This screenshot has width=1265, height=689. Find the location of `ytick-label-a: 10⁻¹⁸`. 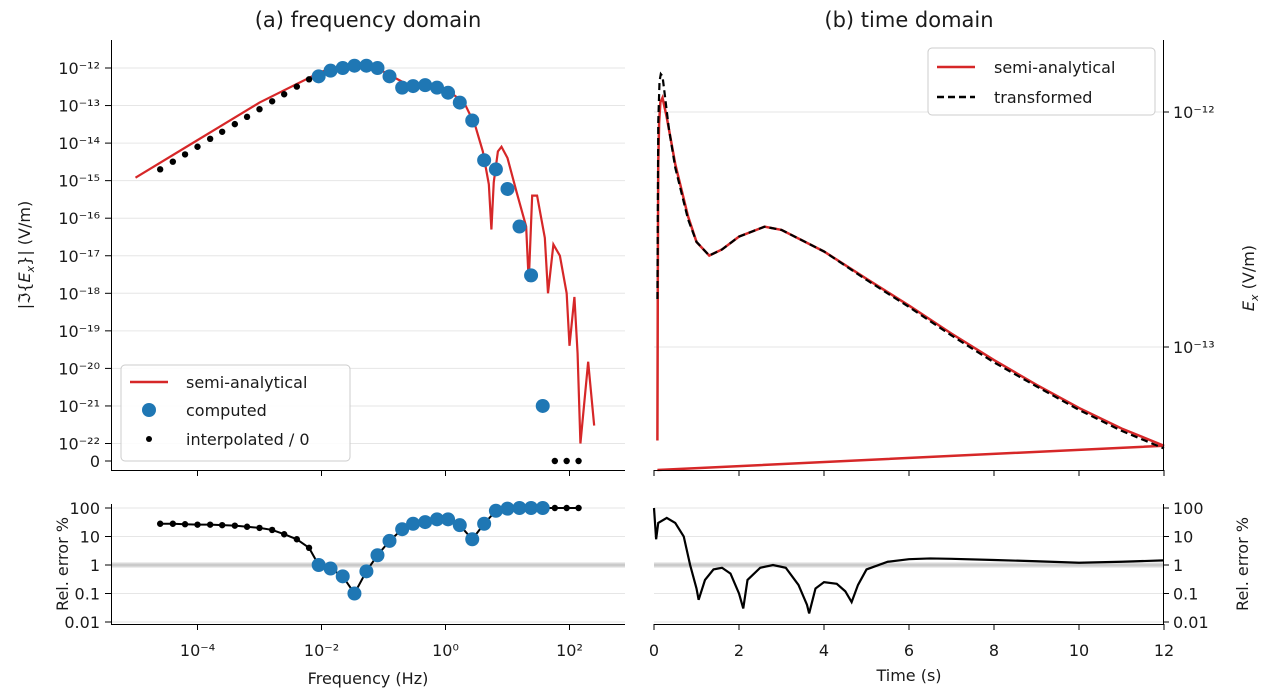

ytick-label-a: 10⁻¹⁸ is located at coordinates (79, 293).